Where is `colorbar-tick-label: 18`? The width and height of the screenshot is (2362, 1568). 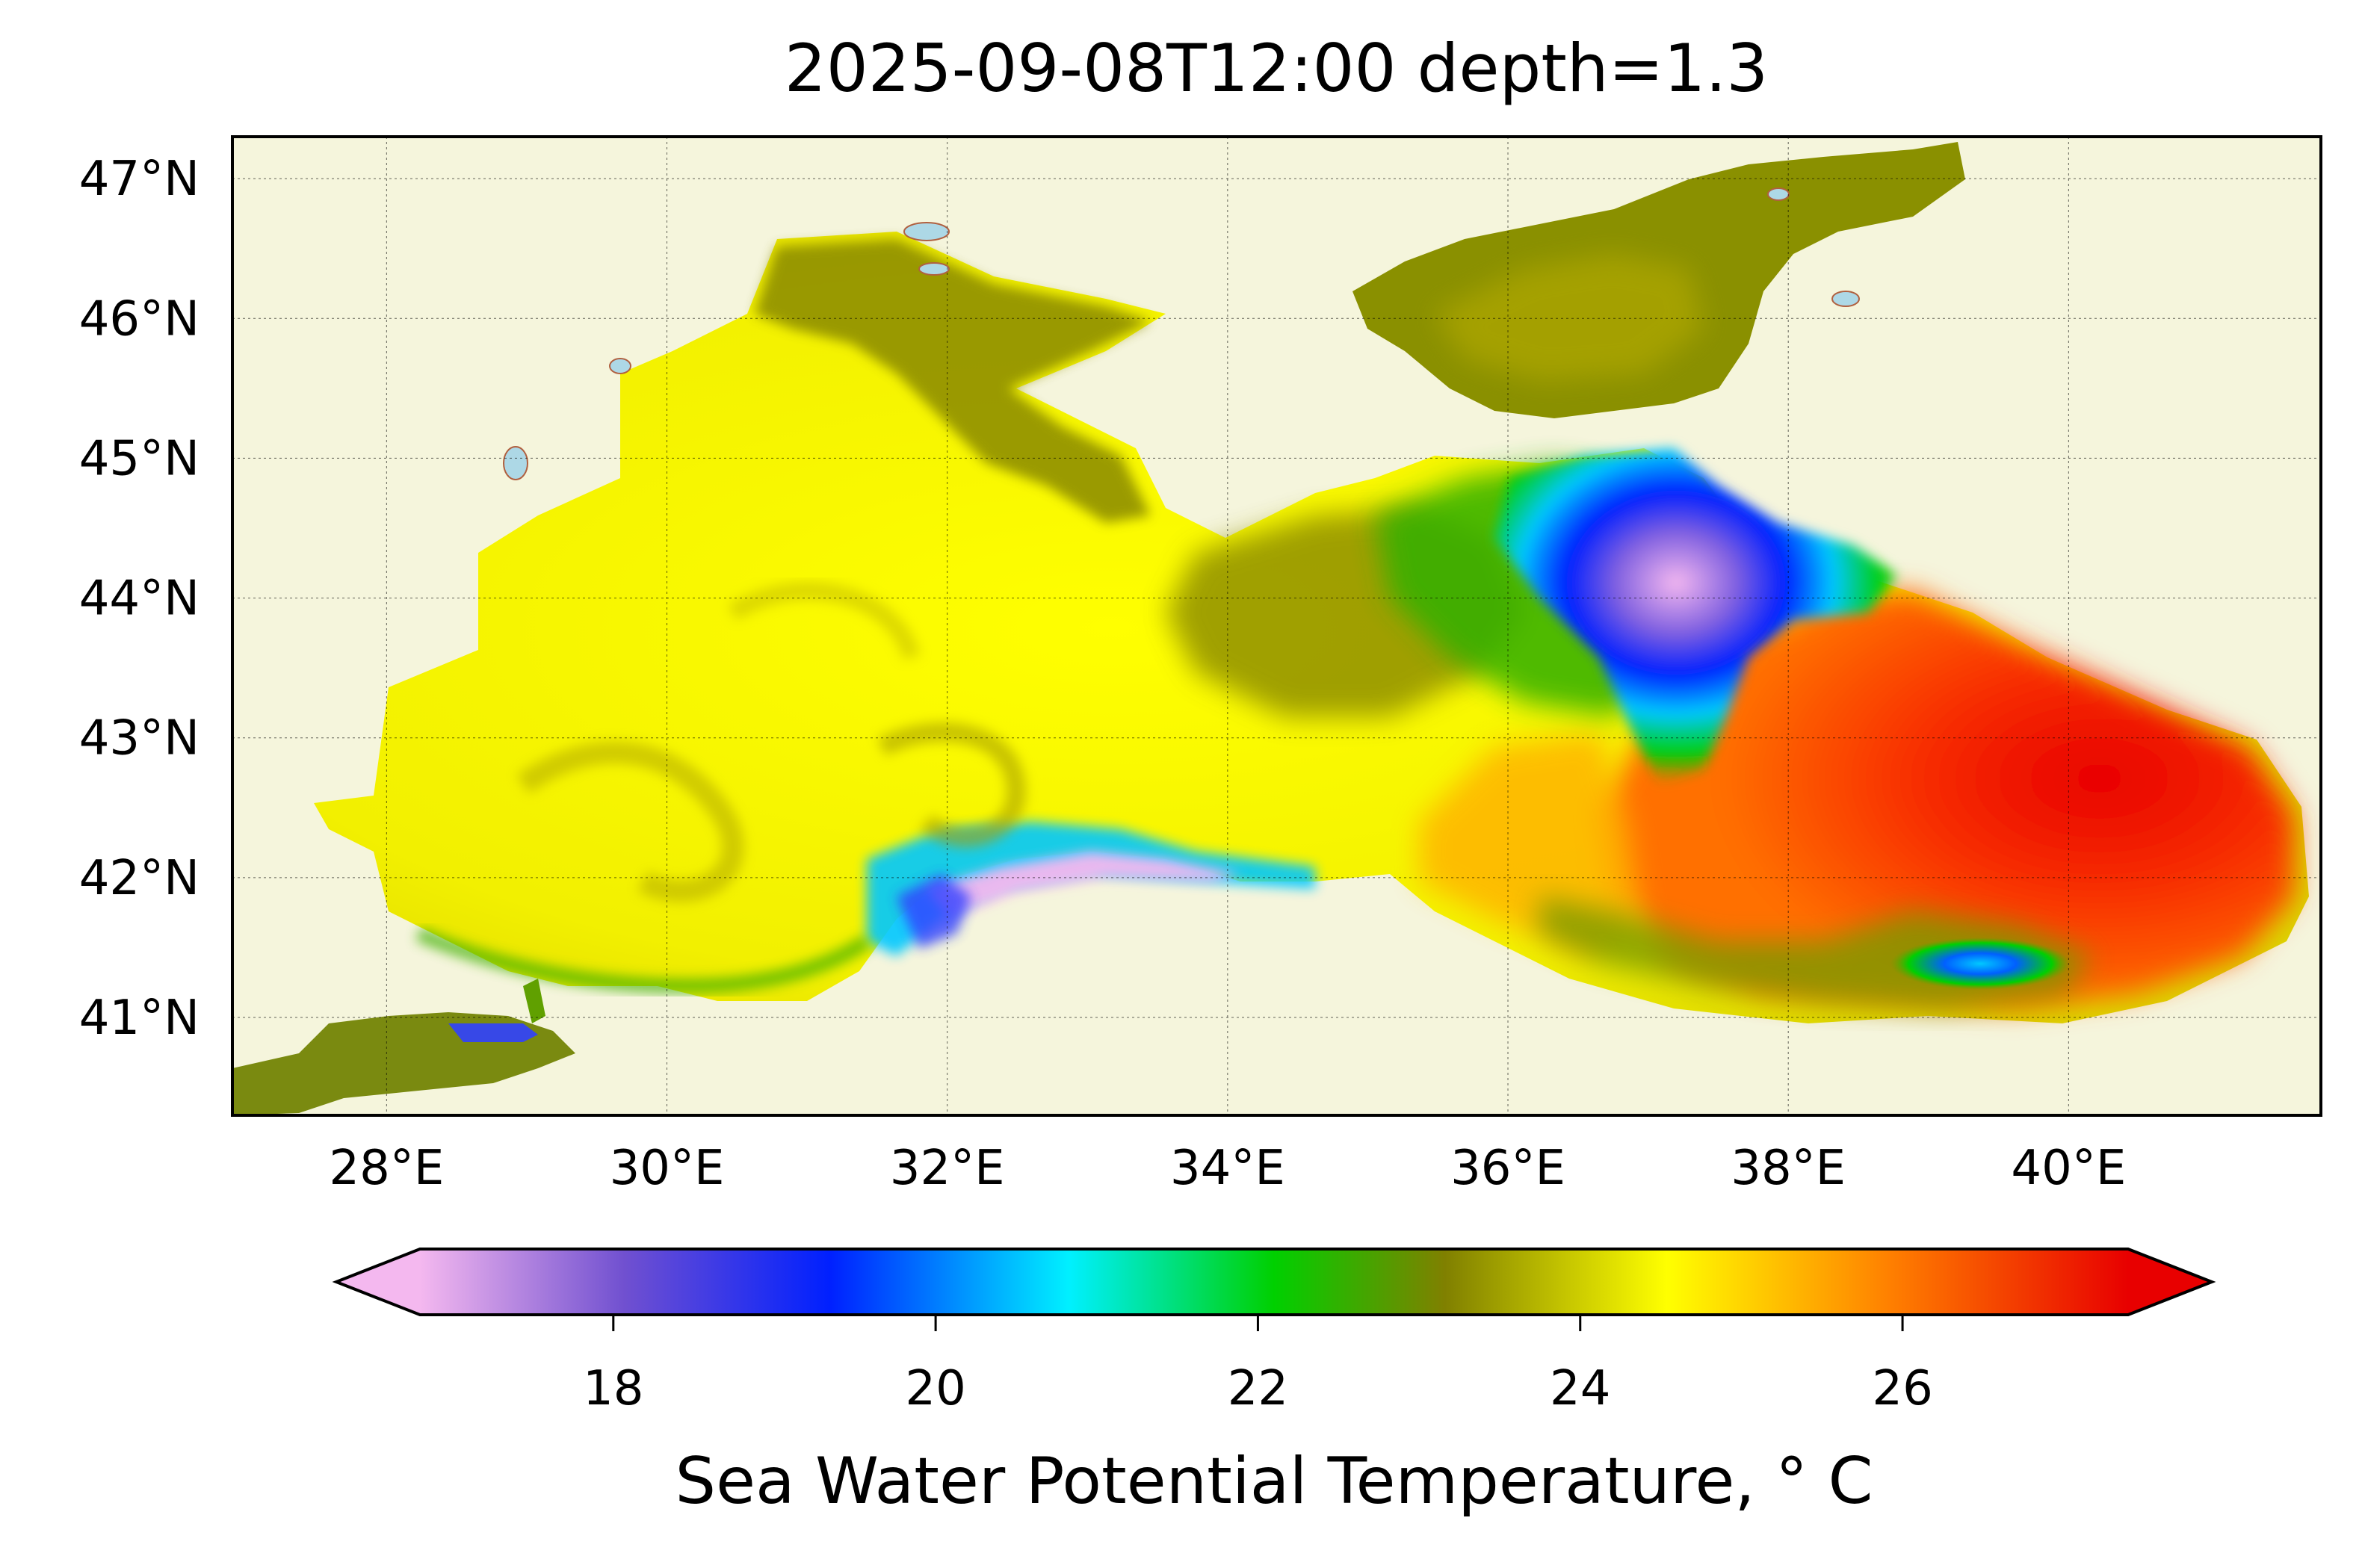
colorbar-tick-label: 18 is located at coordinates (613, 1388).